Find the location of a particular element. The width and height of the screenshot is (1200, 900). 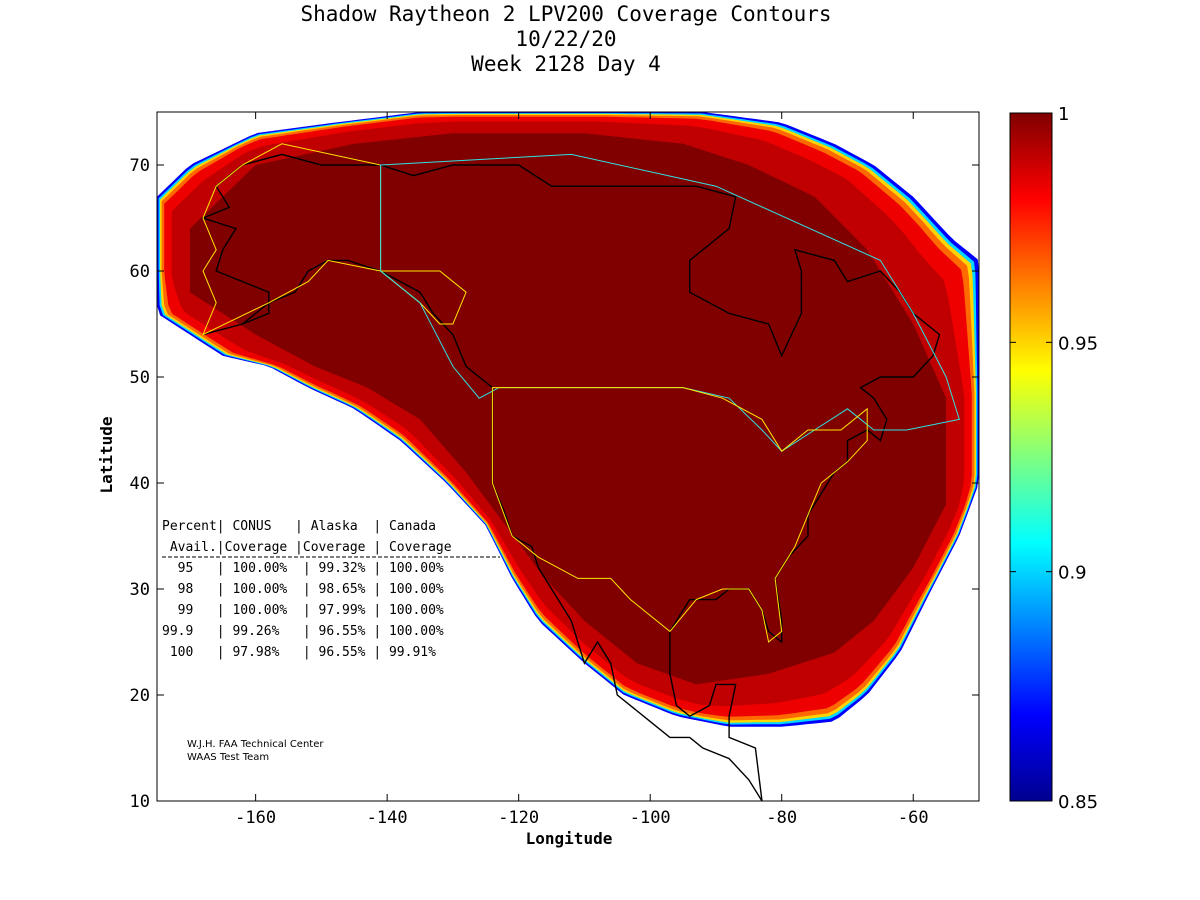

x-axis-label: Longitude is located at coordinates (569, 838).